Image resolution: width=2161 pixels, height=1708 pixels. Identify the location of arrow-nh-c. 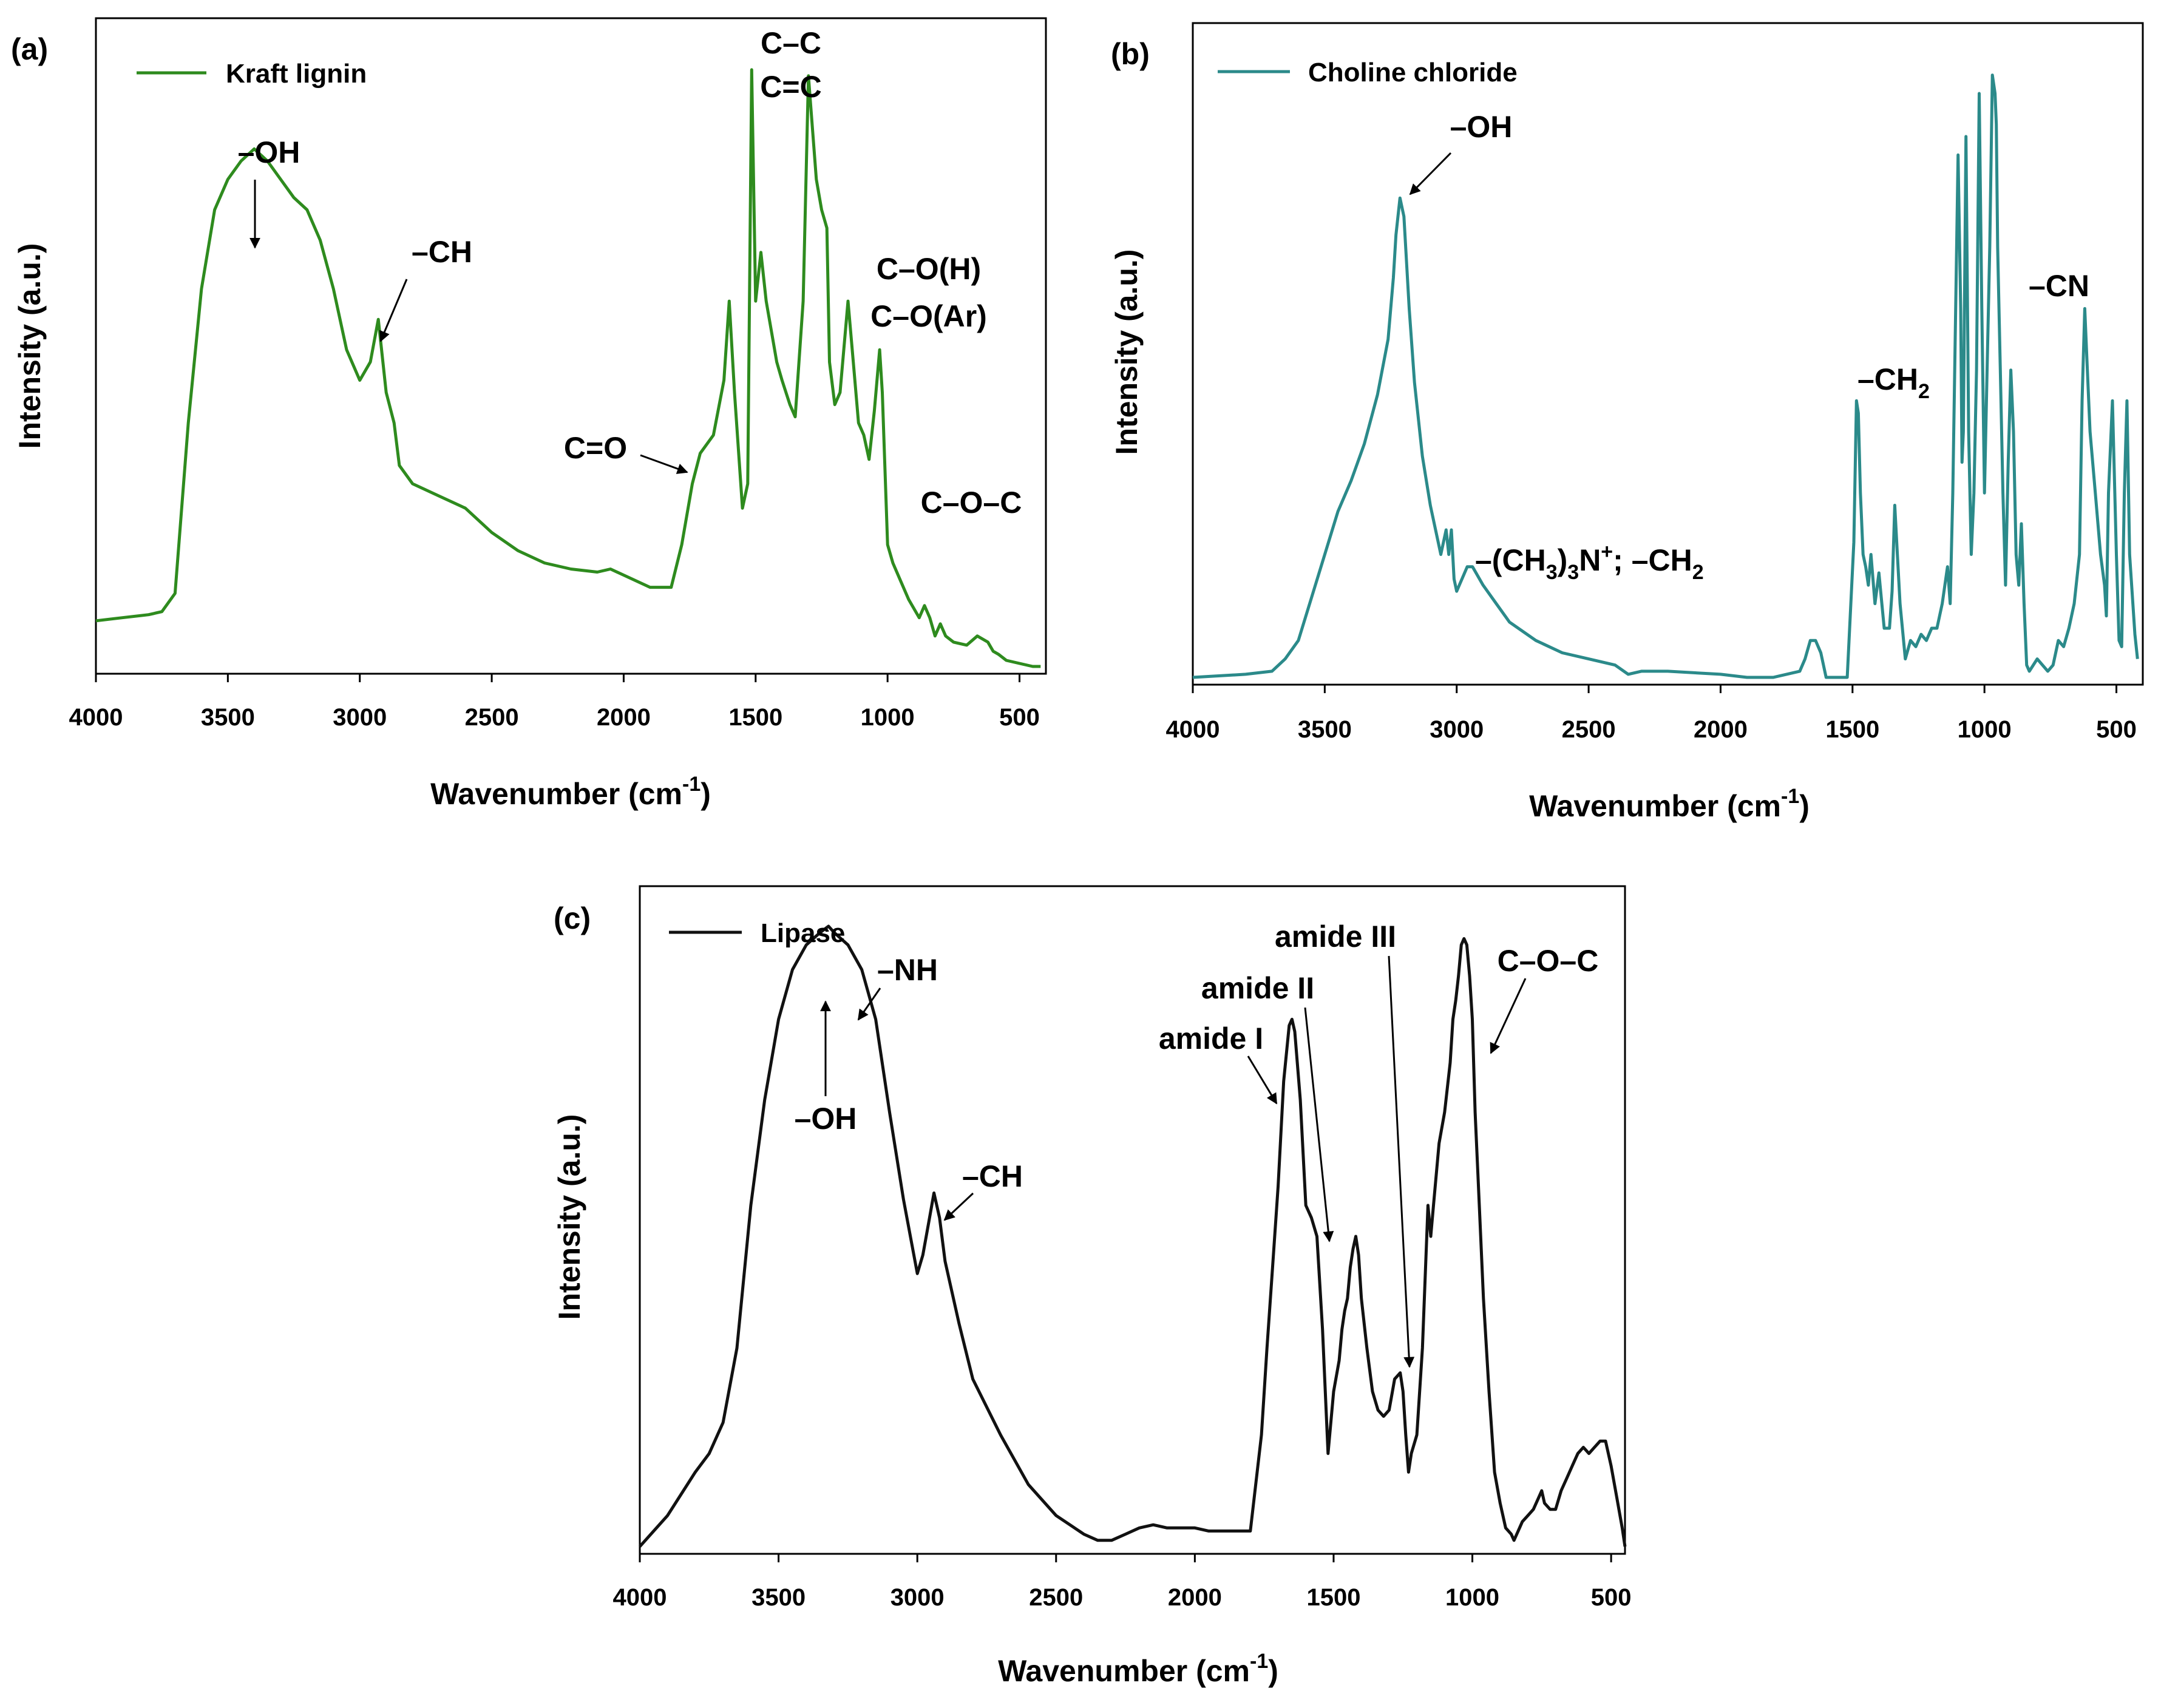
(869, 1004).